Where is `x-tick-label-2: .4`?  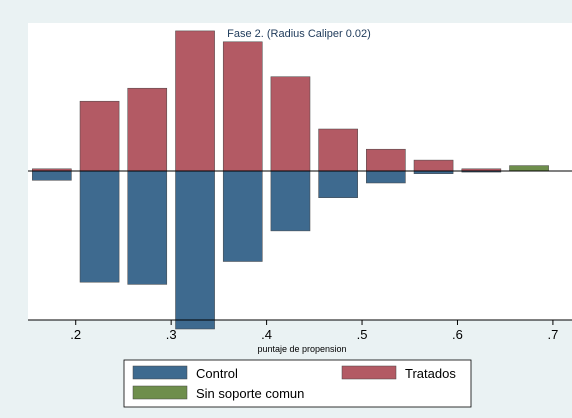
x-tick-label-2: .4 is located at coordinates (266, 334).